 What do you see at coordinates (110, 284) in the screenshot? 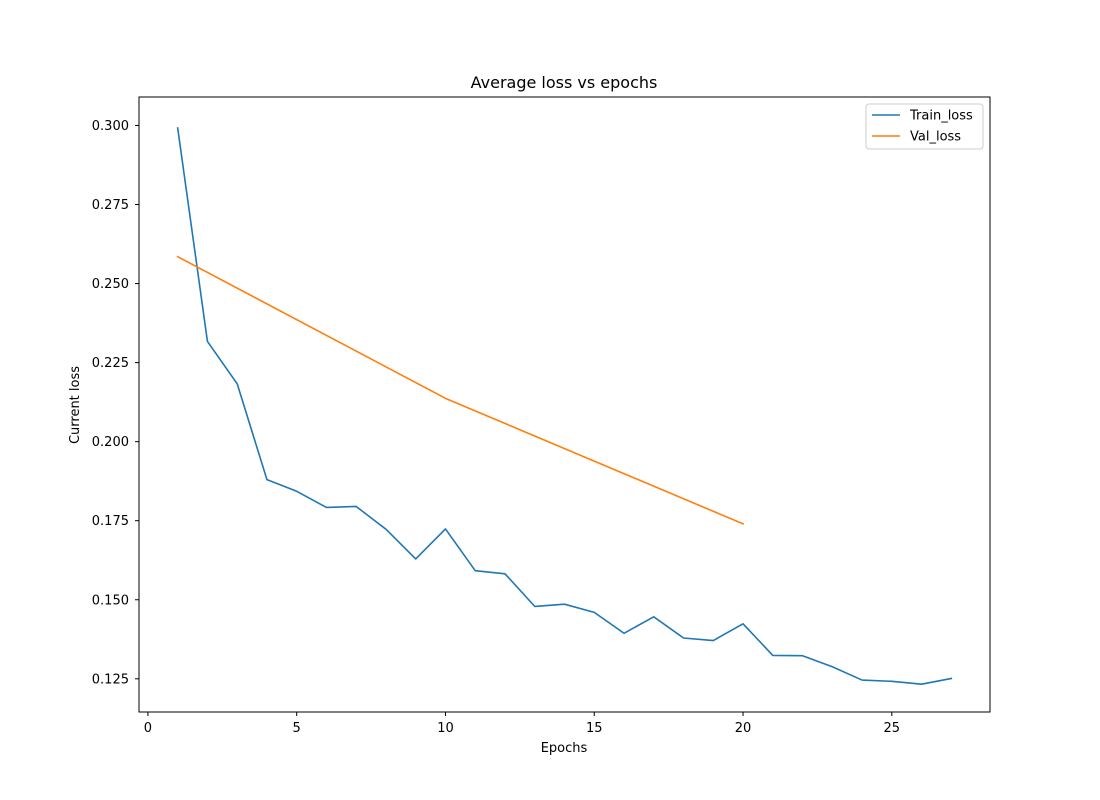
I see `y-tick-label: 0.250` at bounding box center [110, 284].